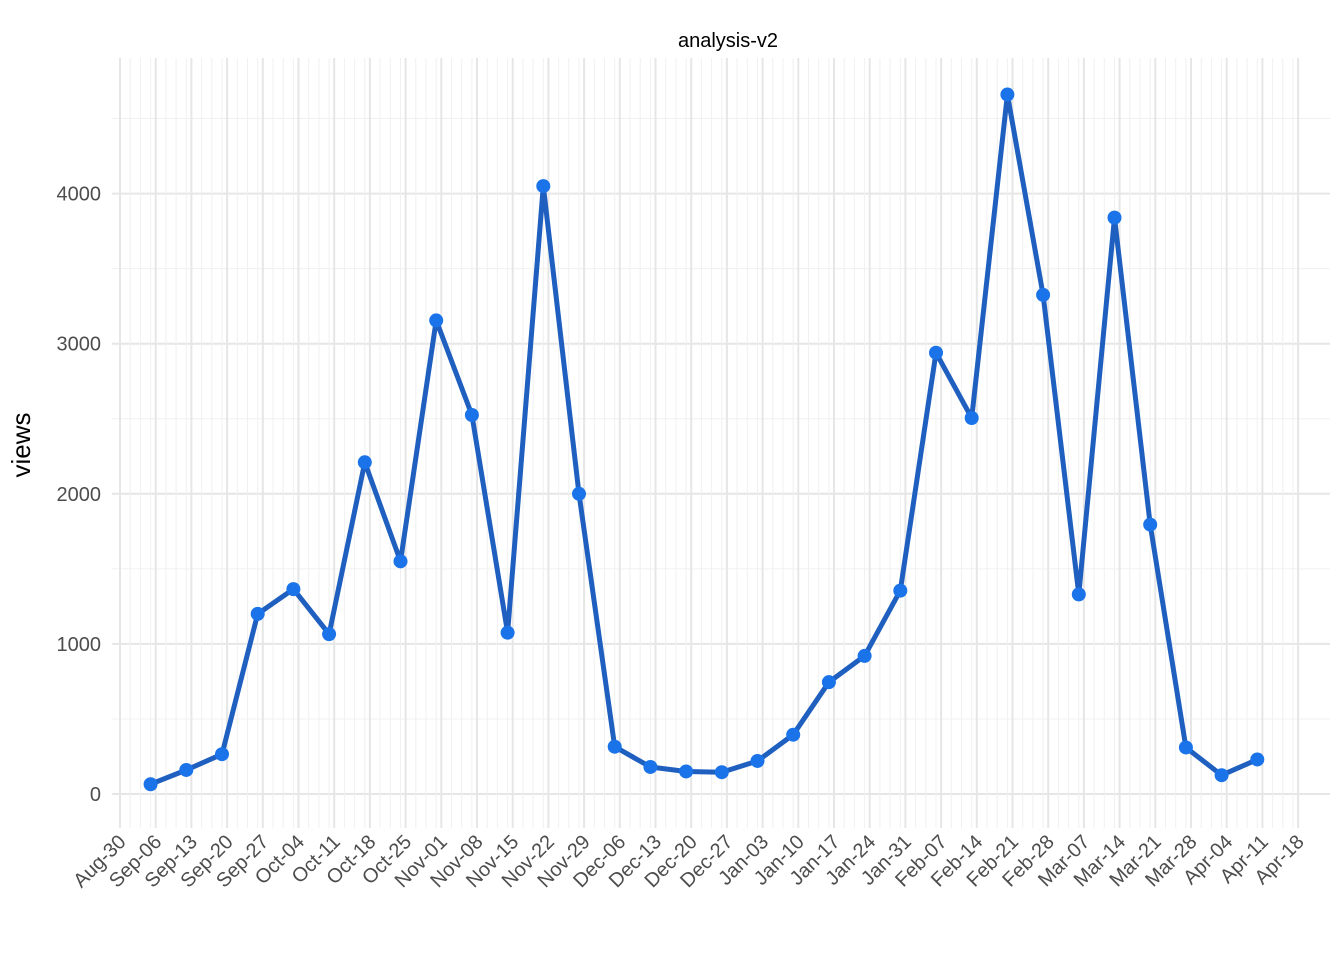 The height and width of the screenshot is (960, 1344). Describe the element at coordinates (728, 41) in the screenshot. I see `chart-title: analysis-v2` at that location.